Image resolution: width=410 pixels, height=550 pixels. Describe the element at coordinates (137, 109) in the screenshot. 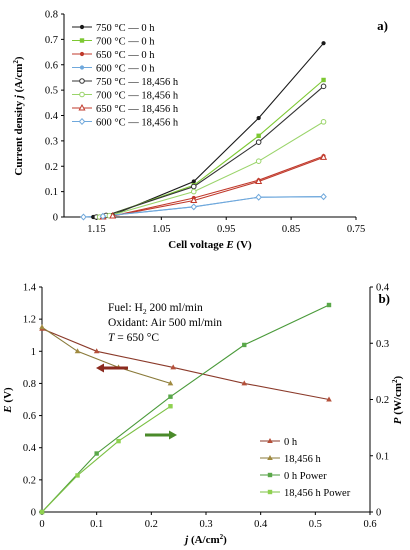

I see `chart-a-legend-label: 650 °C — 18,456 h` at that location.